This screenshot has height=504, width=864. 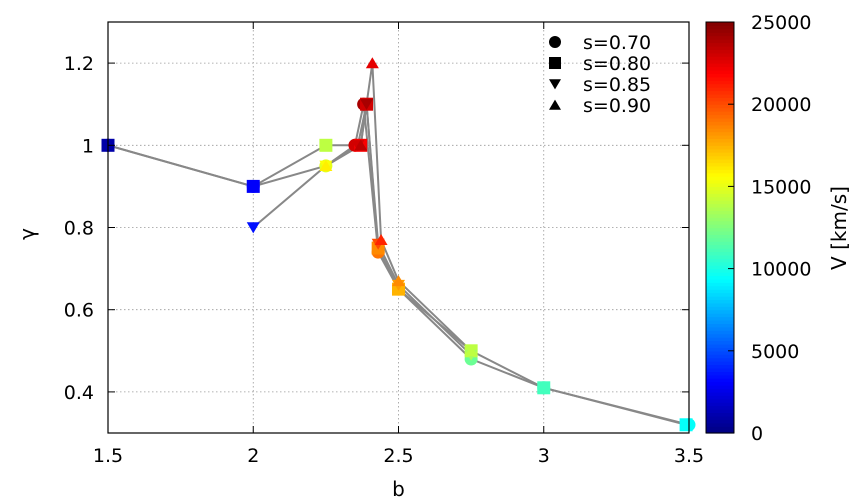 I want to click on y-tick-label: 0.8, so click(x=79, y=229).